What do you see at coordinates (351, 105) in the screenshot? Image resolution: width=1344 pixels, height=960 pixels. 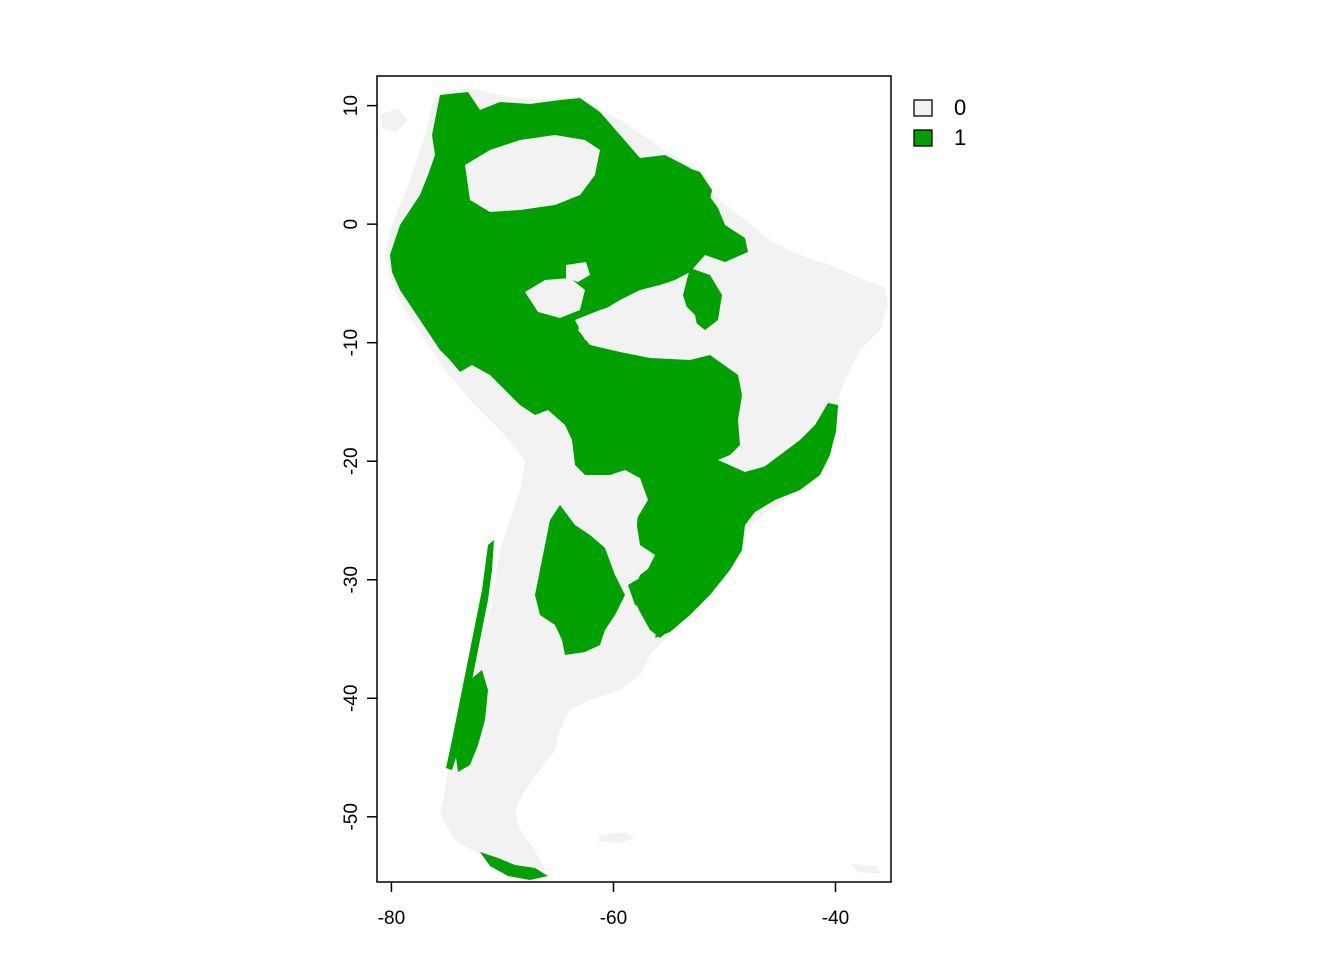 I see `y-tick-label: 10` at bounding box center [351, 105].